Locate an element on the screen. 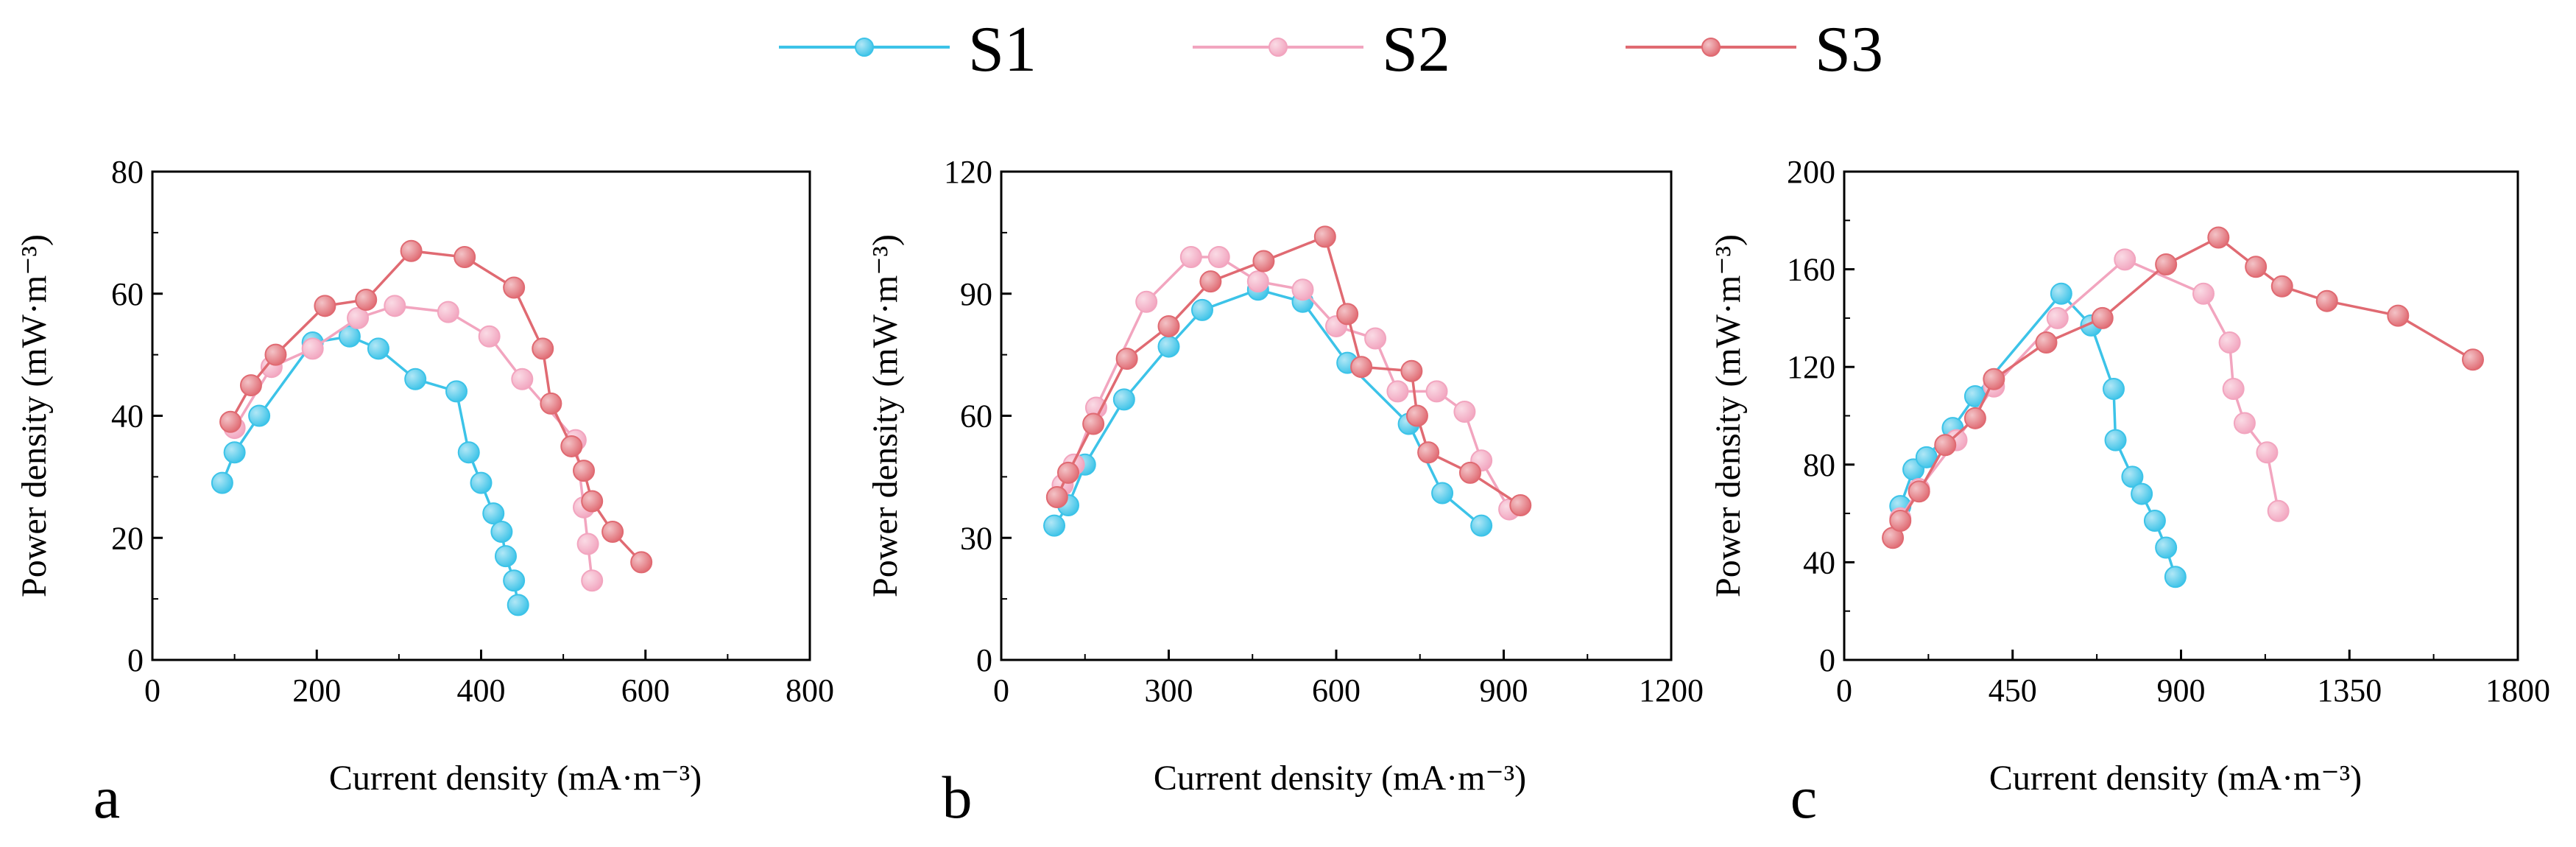 The width and height of the screenshot is (2576, 847). x-tick-label: 800 is located at coordinates (810, 690).